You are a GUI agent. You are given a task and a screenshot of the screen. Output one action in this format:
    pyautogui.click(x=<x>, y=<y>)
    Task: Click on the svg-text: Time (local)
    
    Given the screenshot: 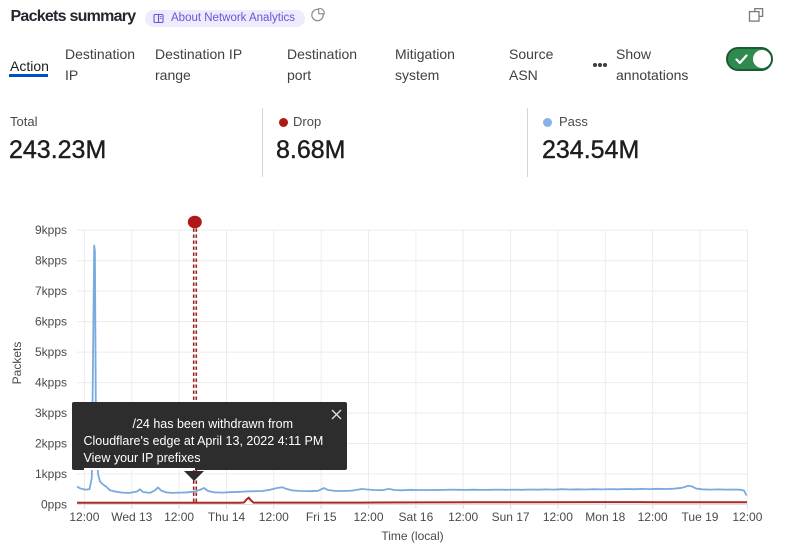 What is the action you would take?
    pyautogui.click(x=412, y=536)
    